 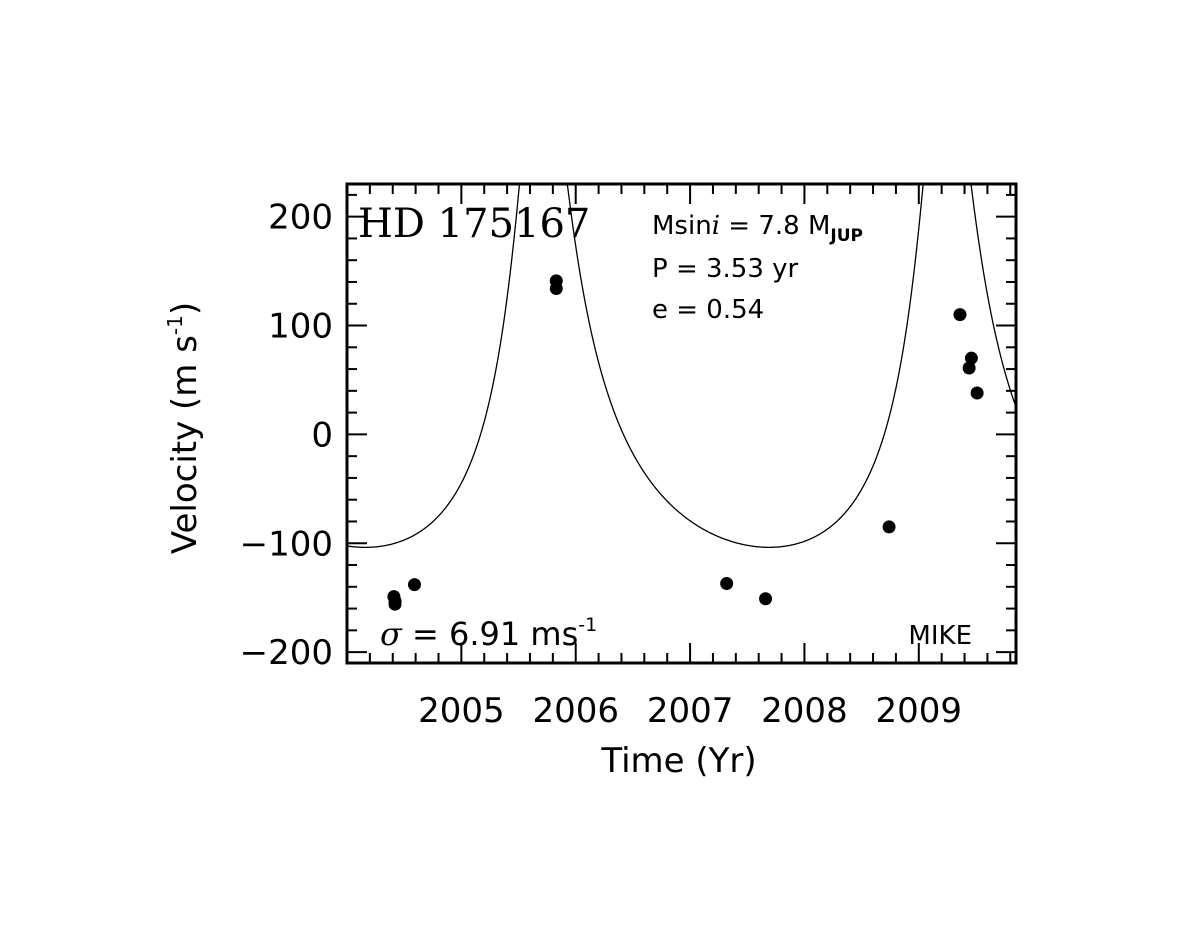 I want to click on x-tick-label: 2006, so click(x=575, y=711).